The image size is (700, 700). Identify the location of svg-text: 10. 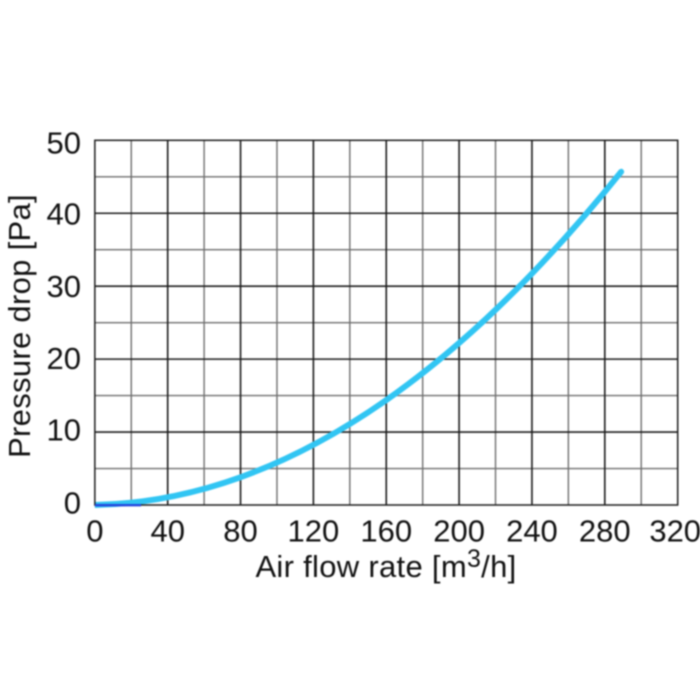
(64, 430).